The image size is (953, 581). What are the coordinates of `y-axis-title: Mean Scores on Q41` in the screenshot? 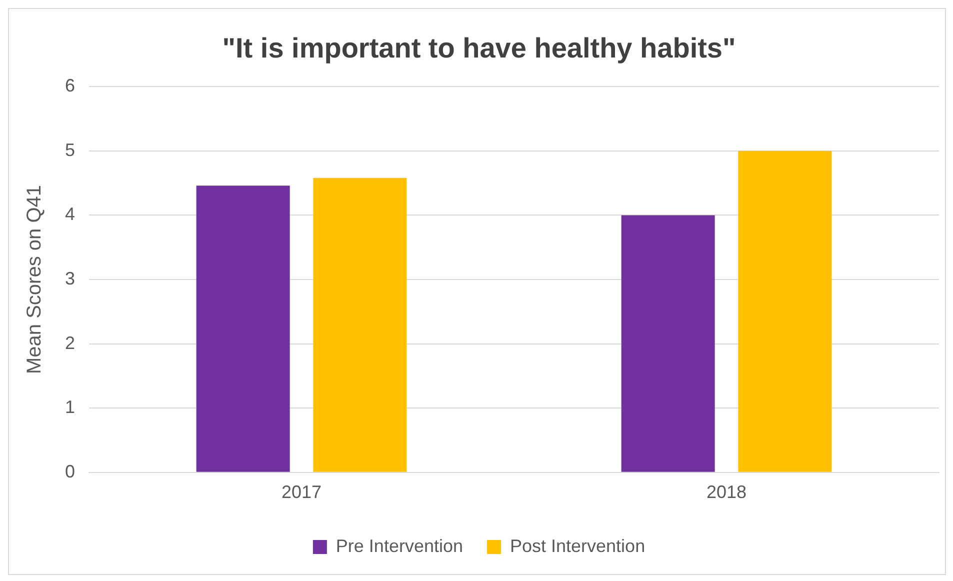 It's located at (35, 279).